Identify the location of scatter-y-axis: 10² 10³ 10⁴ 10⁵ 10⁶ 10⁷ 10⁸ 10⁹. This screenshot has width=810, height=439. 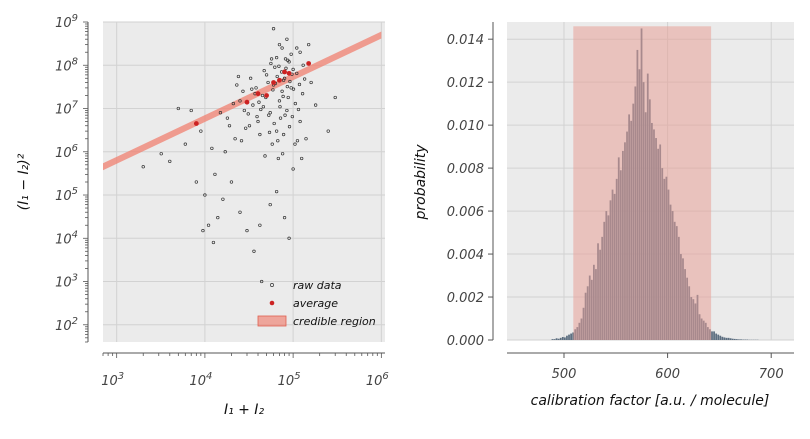
(71, 177).